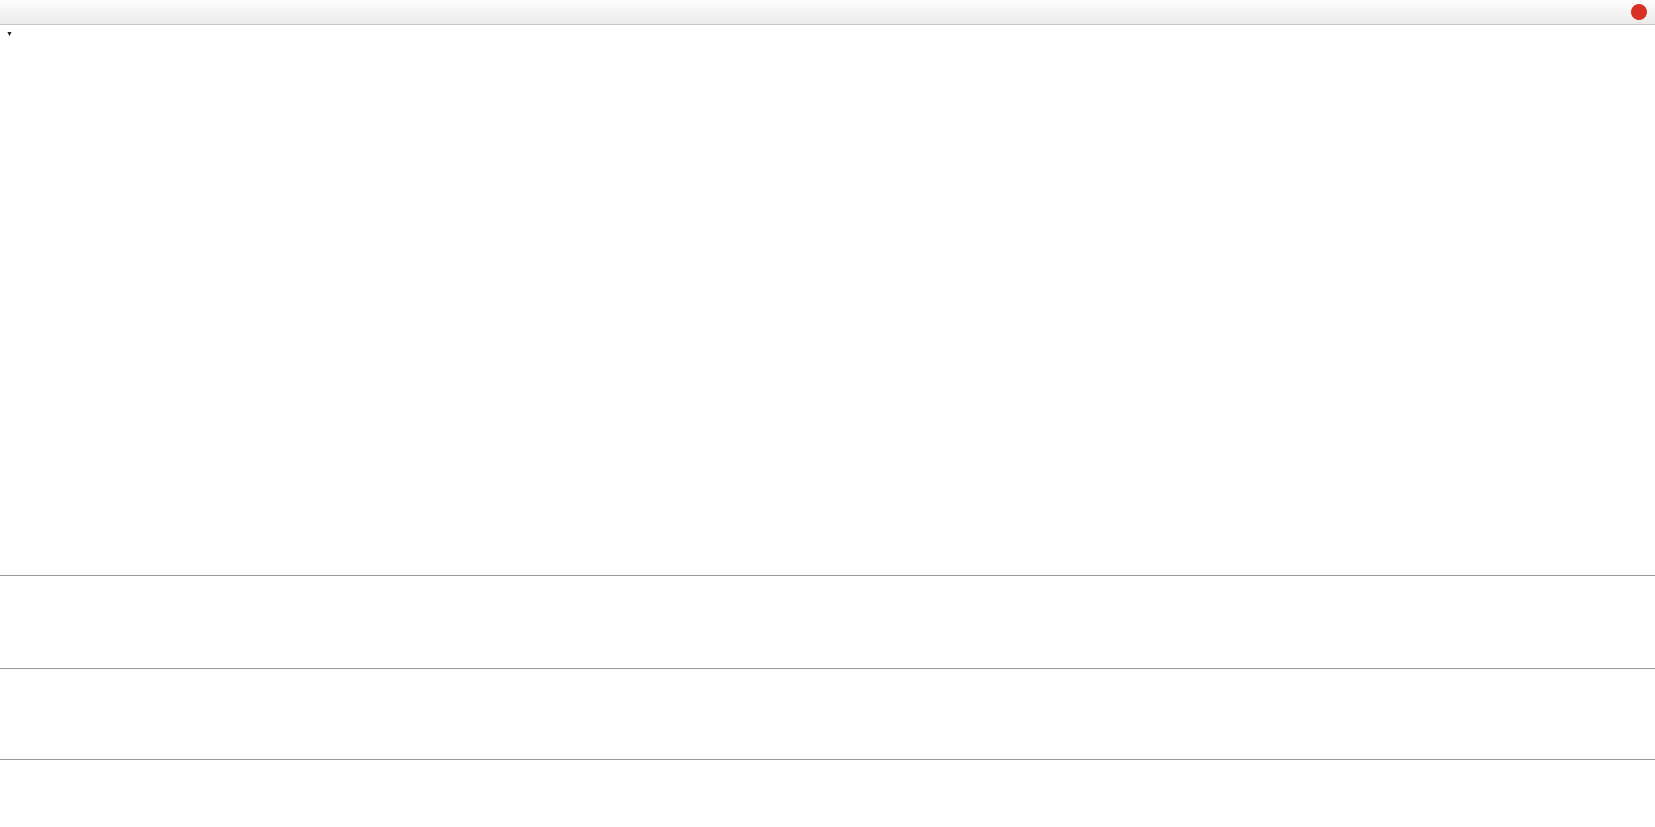 The width and height of the screenshot is (1655, 827). I want to click on rsi-panel, so click(827, 714).